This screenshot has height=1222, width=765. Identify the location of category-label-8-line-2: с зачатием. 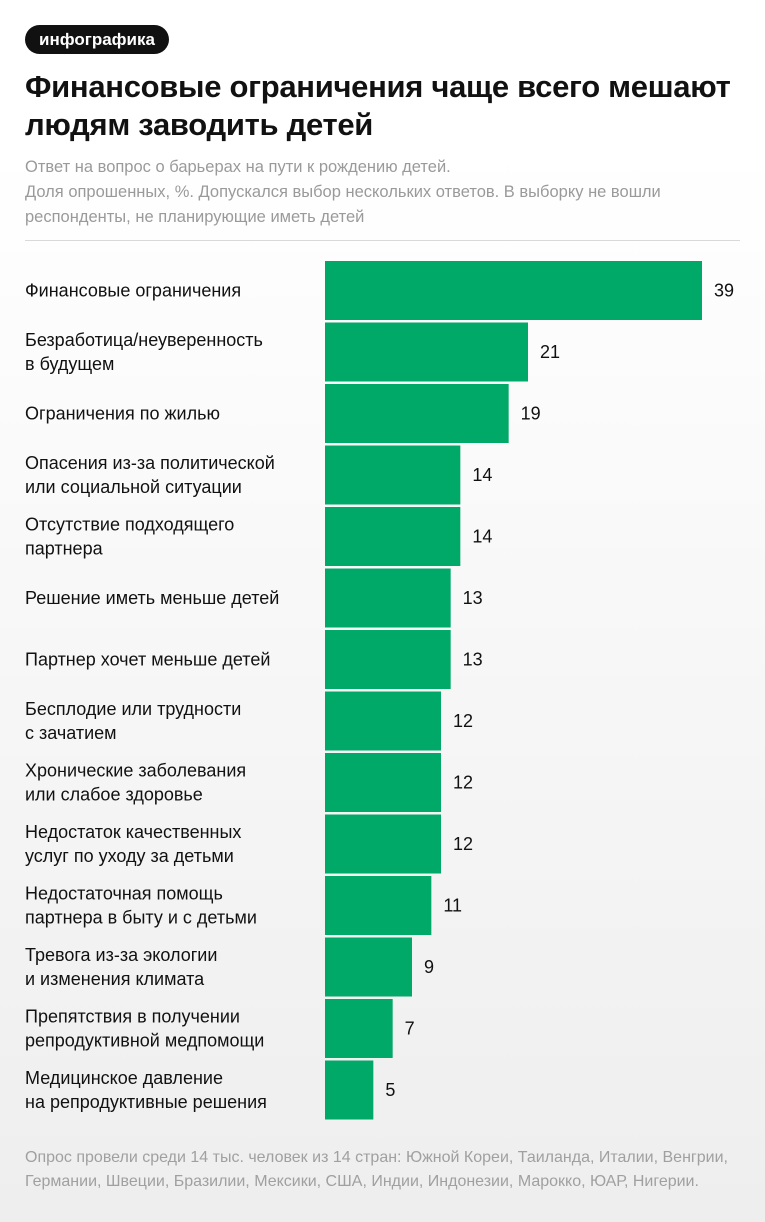
(71, 733).